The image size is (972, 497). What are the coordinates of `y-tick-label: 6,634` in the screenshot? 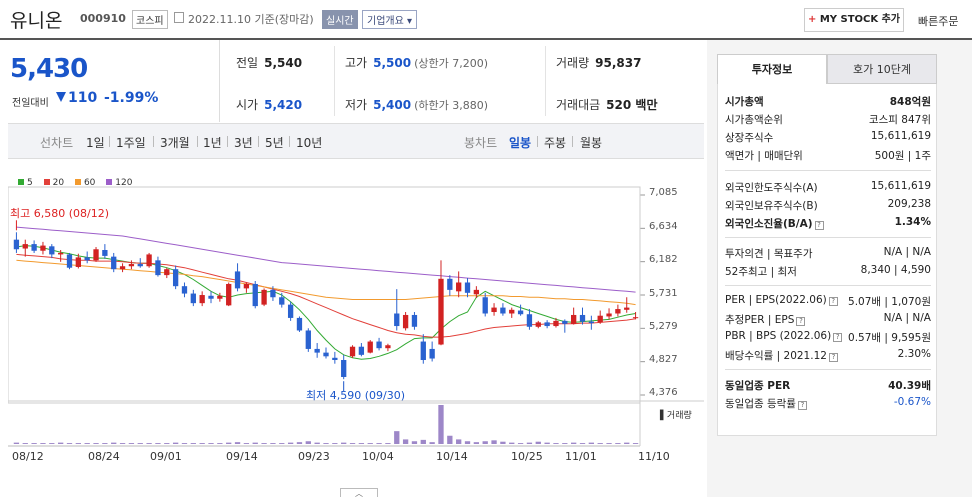 It's located at (663, 226).